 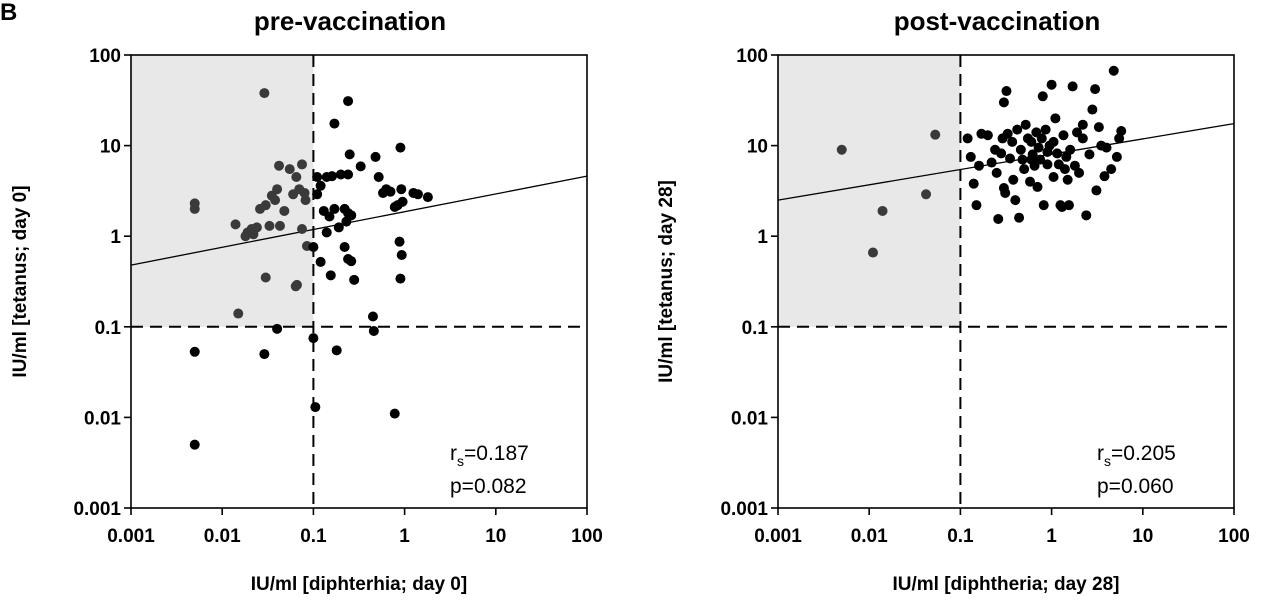 What do you see at coordinates (131, 536) in the screenshot?
I see `x-tick-label: 0.001` at bounding box center [131, 536].